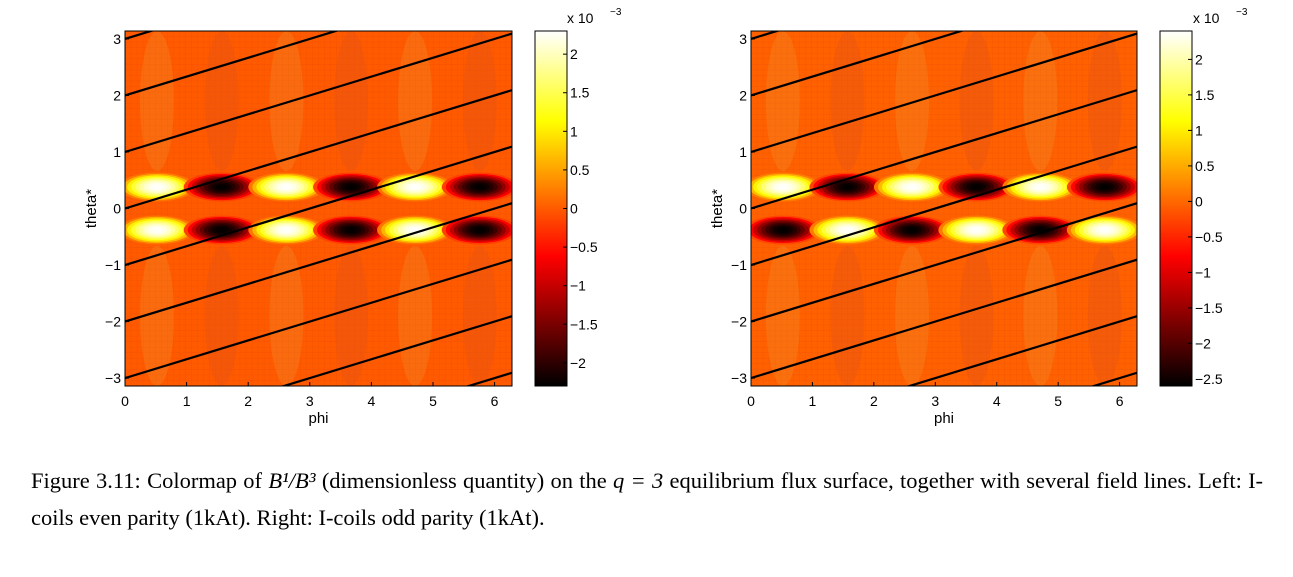  Describe the element at coordinates (574, 54) in the screenshot. I see `colorbar-tick-label: 2` at that location.